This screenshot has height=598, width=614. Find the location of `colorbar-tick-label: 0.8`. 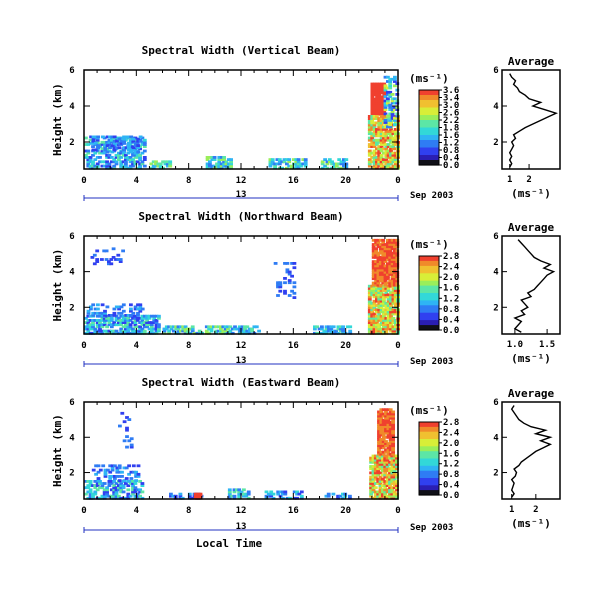

colorbar-tick-label: 0.8 is located at coordinates (451, 310).